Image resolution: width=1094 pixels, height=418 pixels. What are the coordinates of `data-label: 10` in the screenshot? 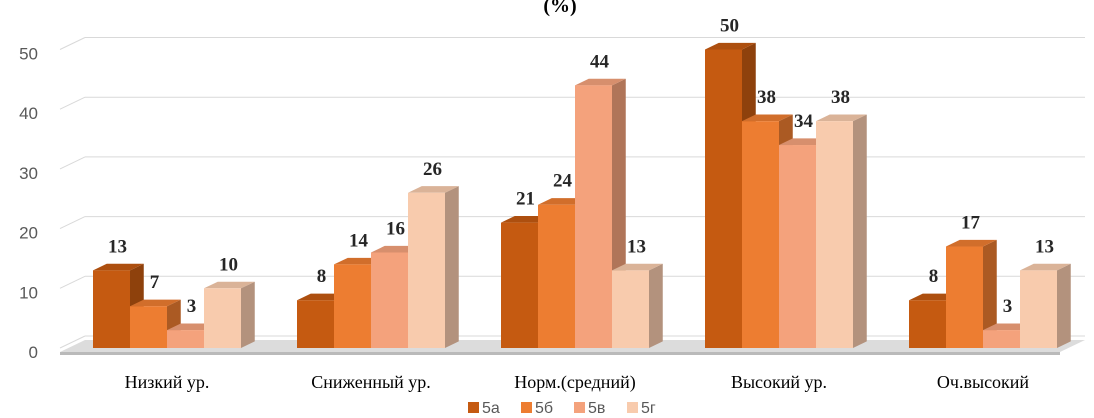 It's located at (228, 264).